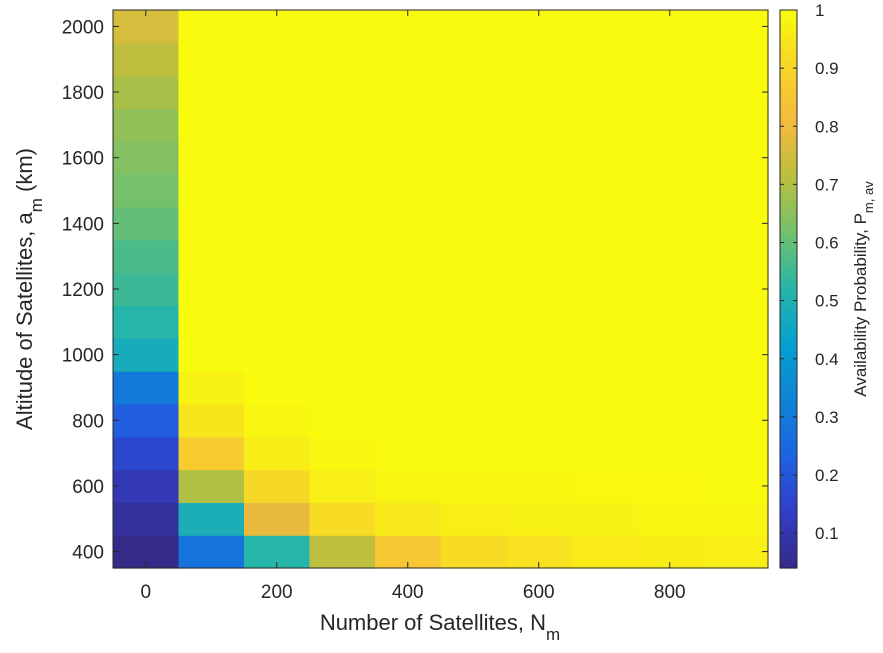 This screenshot has height=653, width=883. What do you see at coordinates (83, 159) in the screenshot?
I see `y-tick-label: 1600` at bounding box center [83, 159].